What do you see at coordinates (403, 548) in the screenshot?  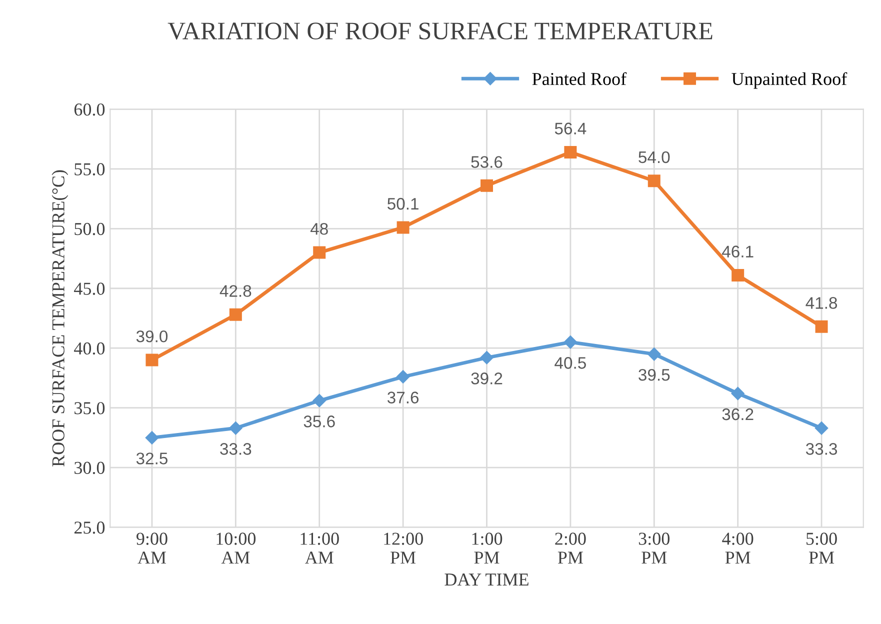 I see `x-tick-label: 12:00 PM` at bounding box center [403, 548].